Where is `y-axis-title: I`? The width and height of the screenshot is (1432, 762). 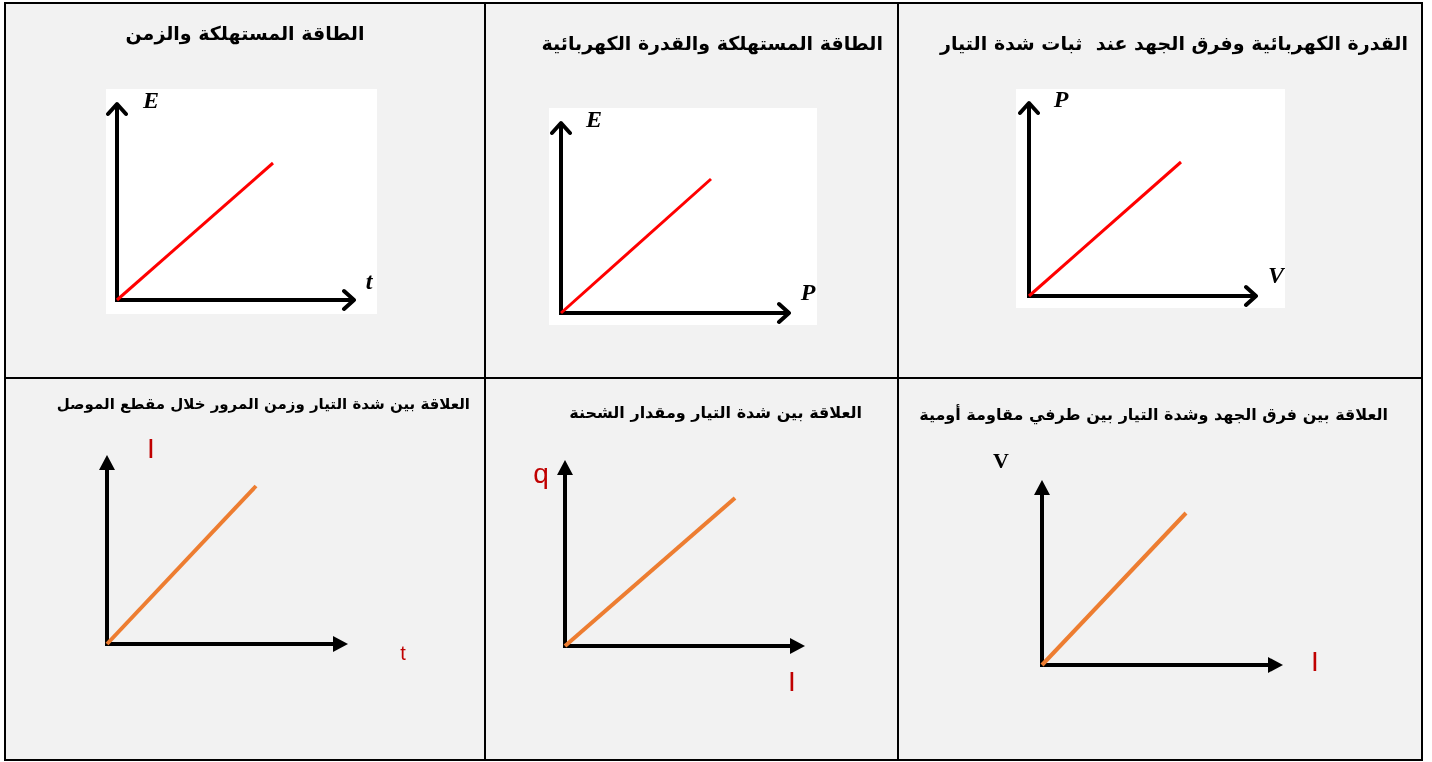
y-axis-title: I is located at coordinates (151, 448).